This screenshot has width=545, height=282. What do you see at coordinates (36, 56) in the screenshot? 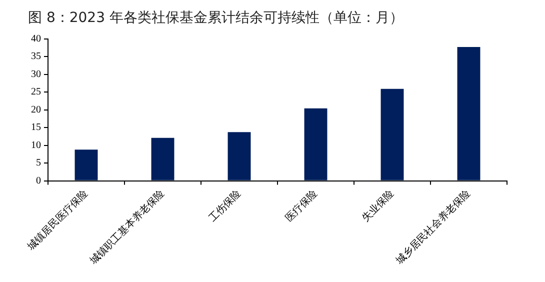
I see `y-tick-label: 35` at bounding box center [36, 56].